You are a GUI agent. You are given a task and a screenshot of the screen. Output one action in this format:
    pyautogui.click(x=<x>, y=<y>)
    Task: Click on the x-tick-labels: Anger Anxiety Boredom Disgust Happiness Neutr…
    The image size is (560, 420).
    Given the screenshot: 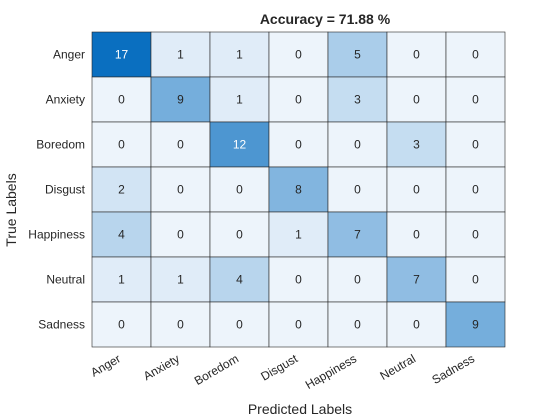 What is the action you would take?
    pyautogui.click(x=282, y=371)
    